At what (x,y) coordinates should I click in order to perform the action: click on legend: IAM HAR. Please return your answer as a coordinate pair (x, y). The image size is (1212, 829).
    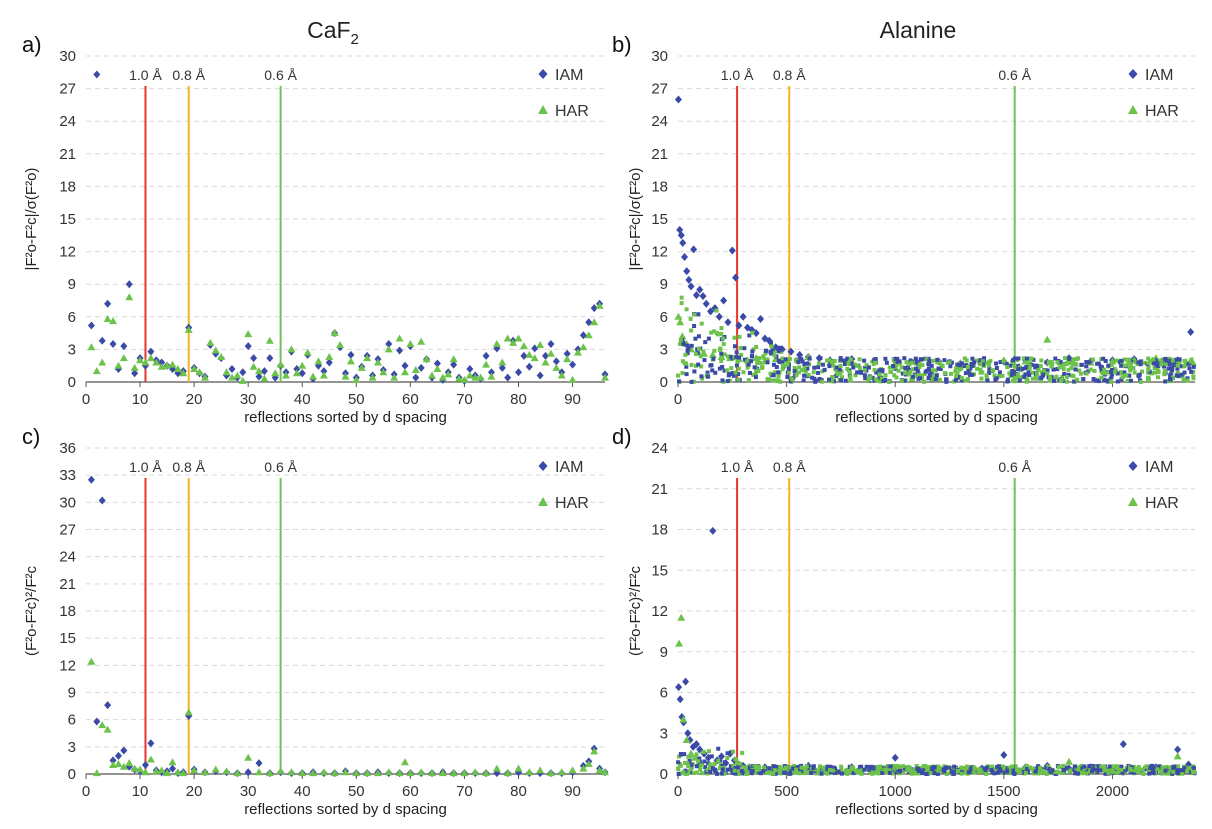
    Looking at the image, I should click on (1153, 485).